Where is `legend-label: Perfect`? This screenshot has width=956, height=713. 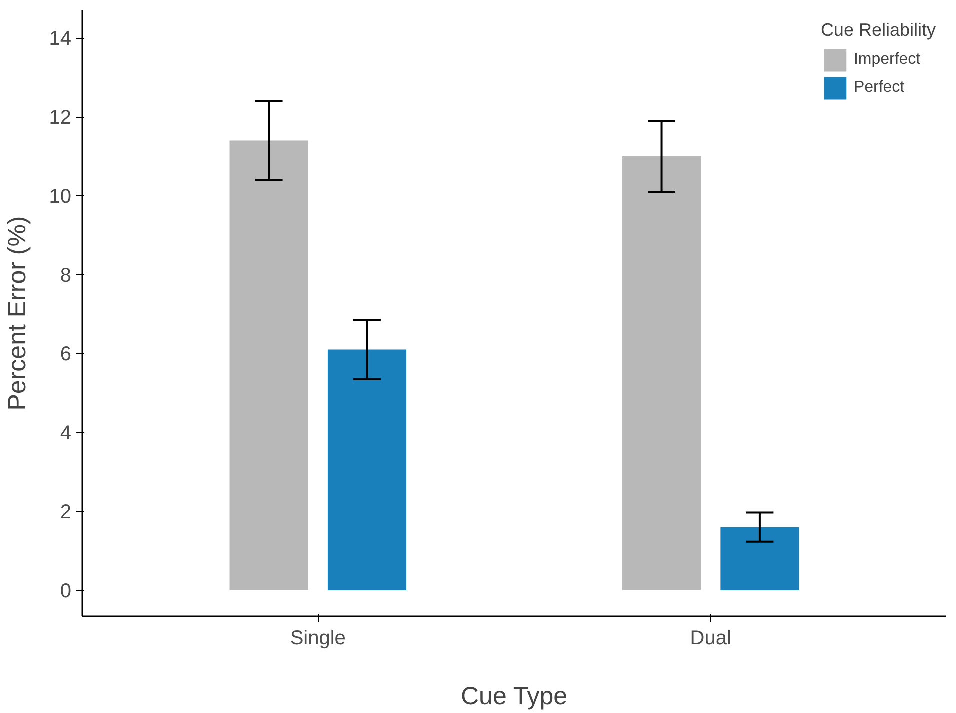
legend-label: Perfect is located at coordinates (879, 88).